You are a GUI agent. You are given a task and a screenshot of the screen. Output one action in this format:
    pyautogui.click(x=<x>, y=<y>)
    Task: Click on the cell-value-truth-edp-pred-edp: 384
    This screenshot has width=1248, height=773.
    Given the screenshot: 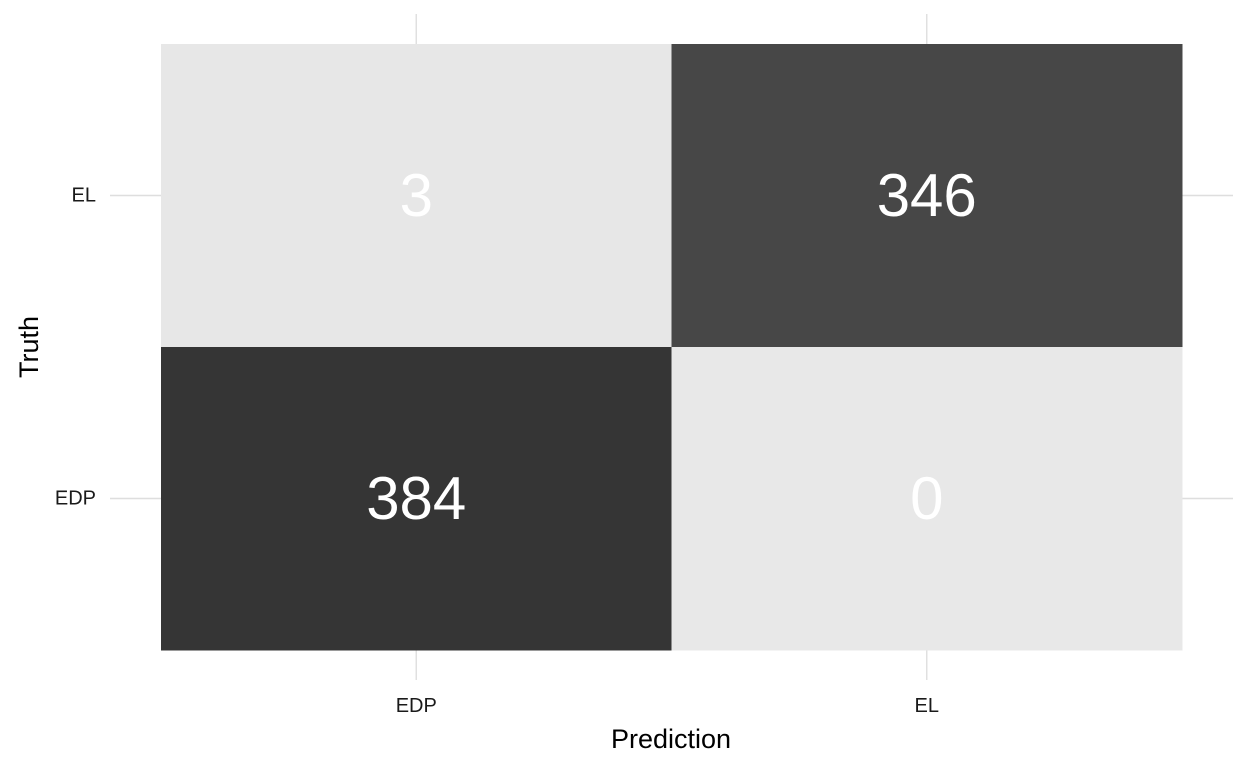 What is the action you would take?
    pyautogui.click(x=416, y=498)
    